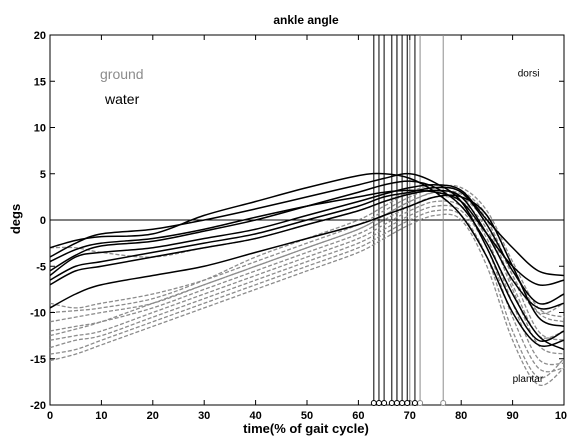 Image resolution: width=567 pixels, height=436 pixels. Describe the element at coordinates (101, 416) in the screenshot. I see `x-tick-label: 10` at that location.